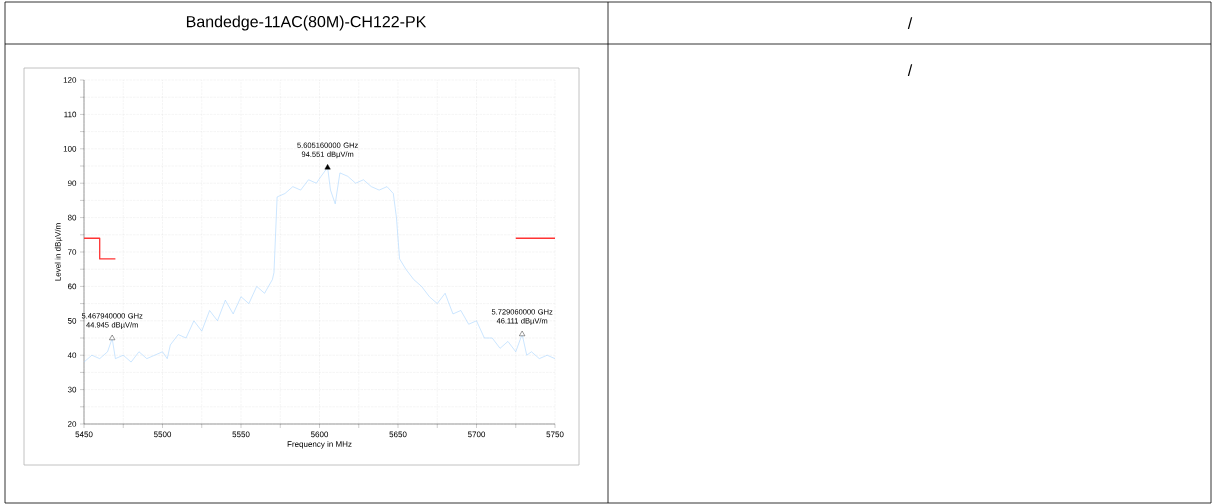 This screenshot has height=504, width=1214. I want to click on x-tick-label: 5700, so click(476, 434).